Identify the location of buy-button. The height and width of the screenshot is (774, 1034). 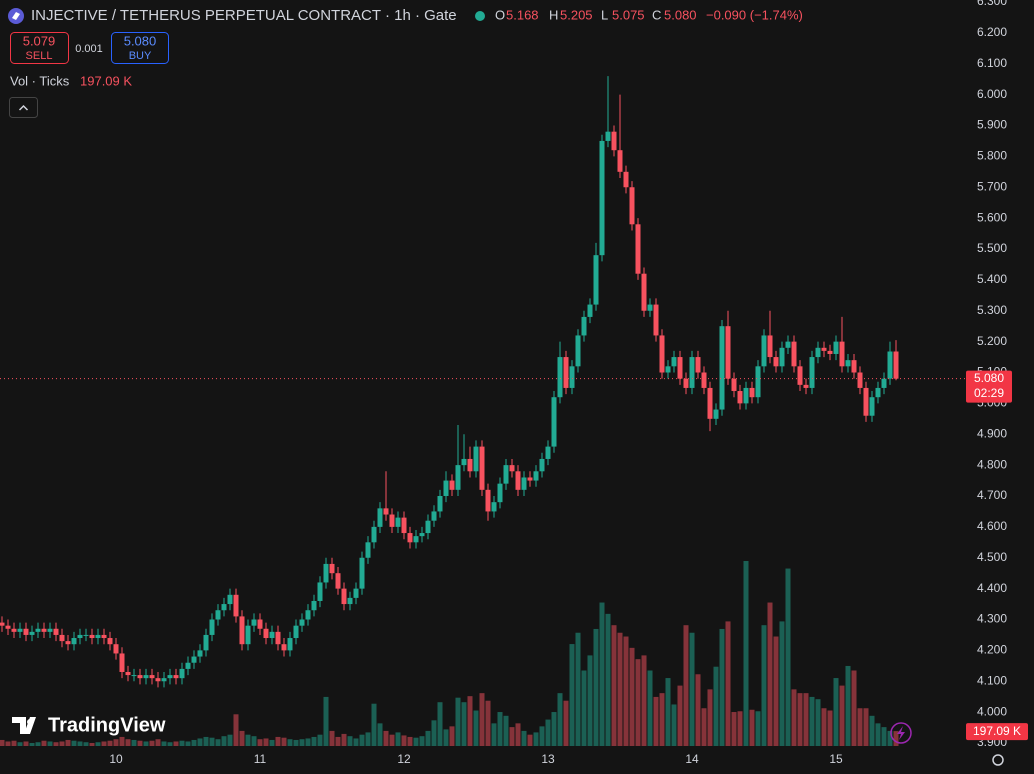
(140, 48).